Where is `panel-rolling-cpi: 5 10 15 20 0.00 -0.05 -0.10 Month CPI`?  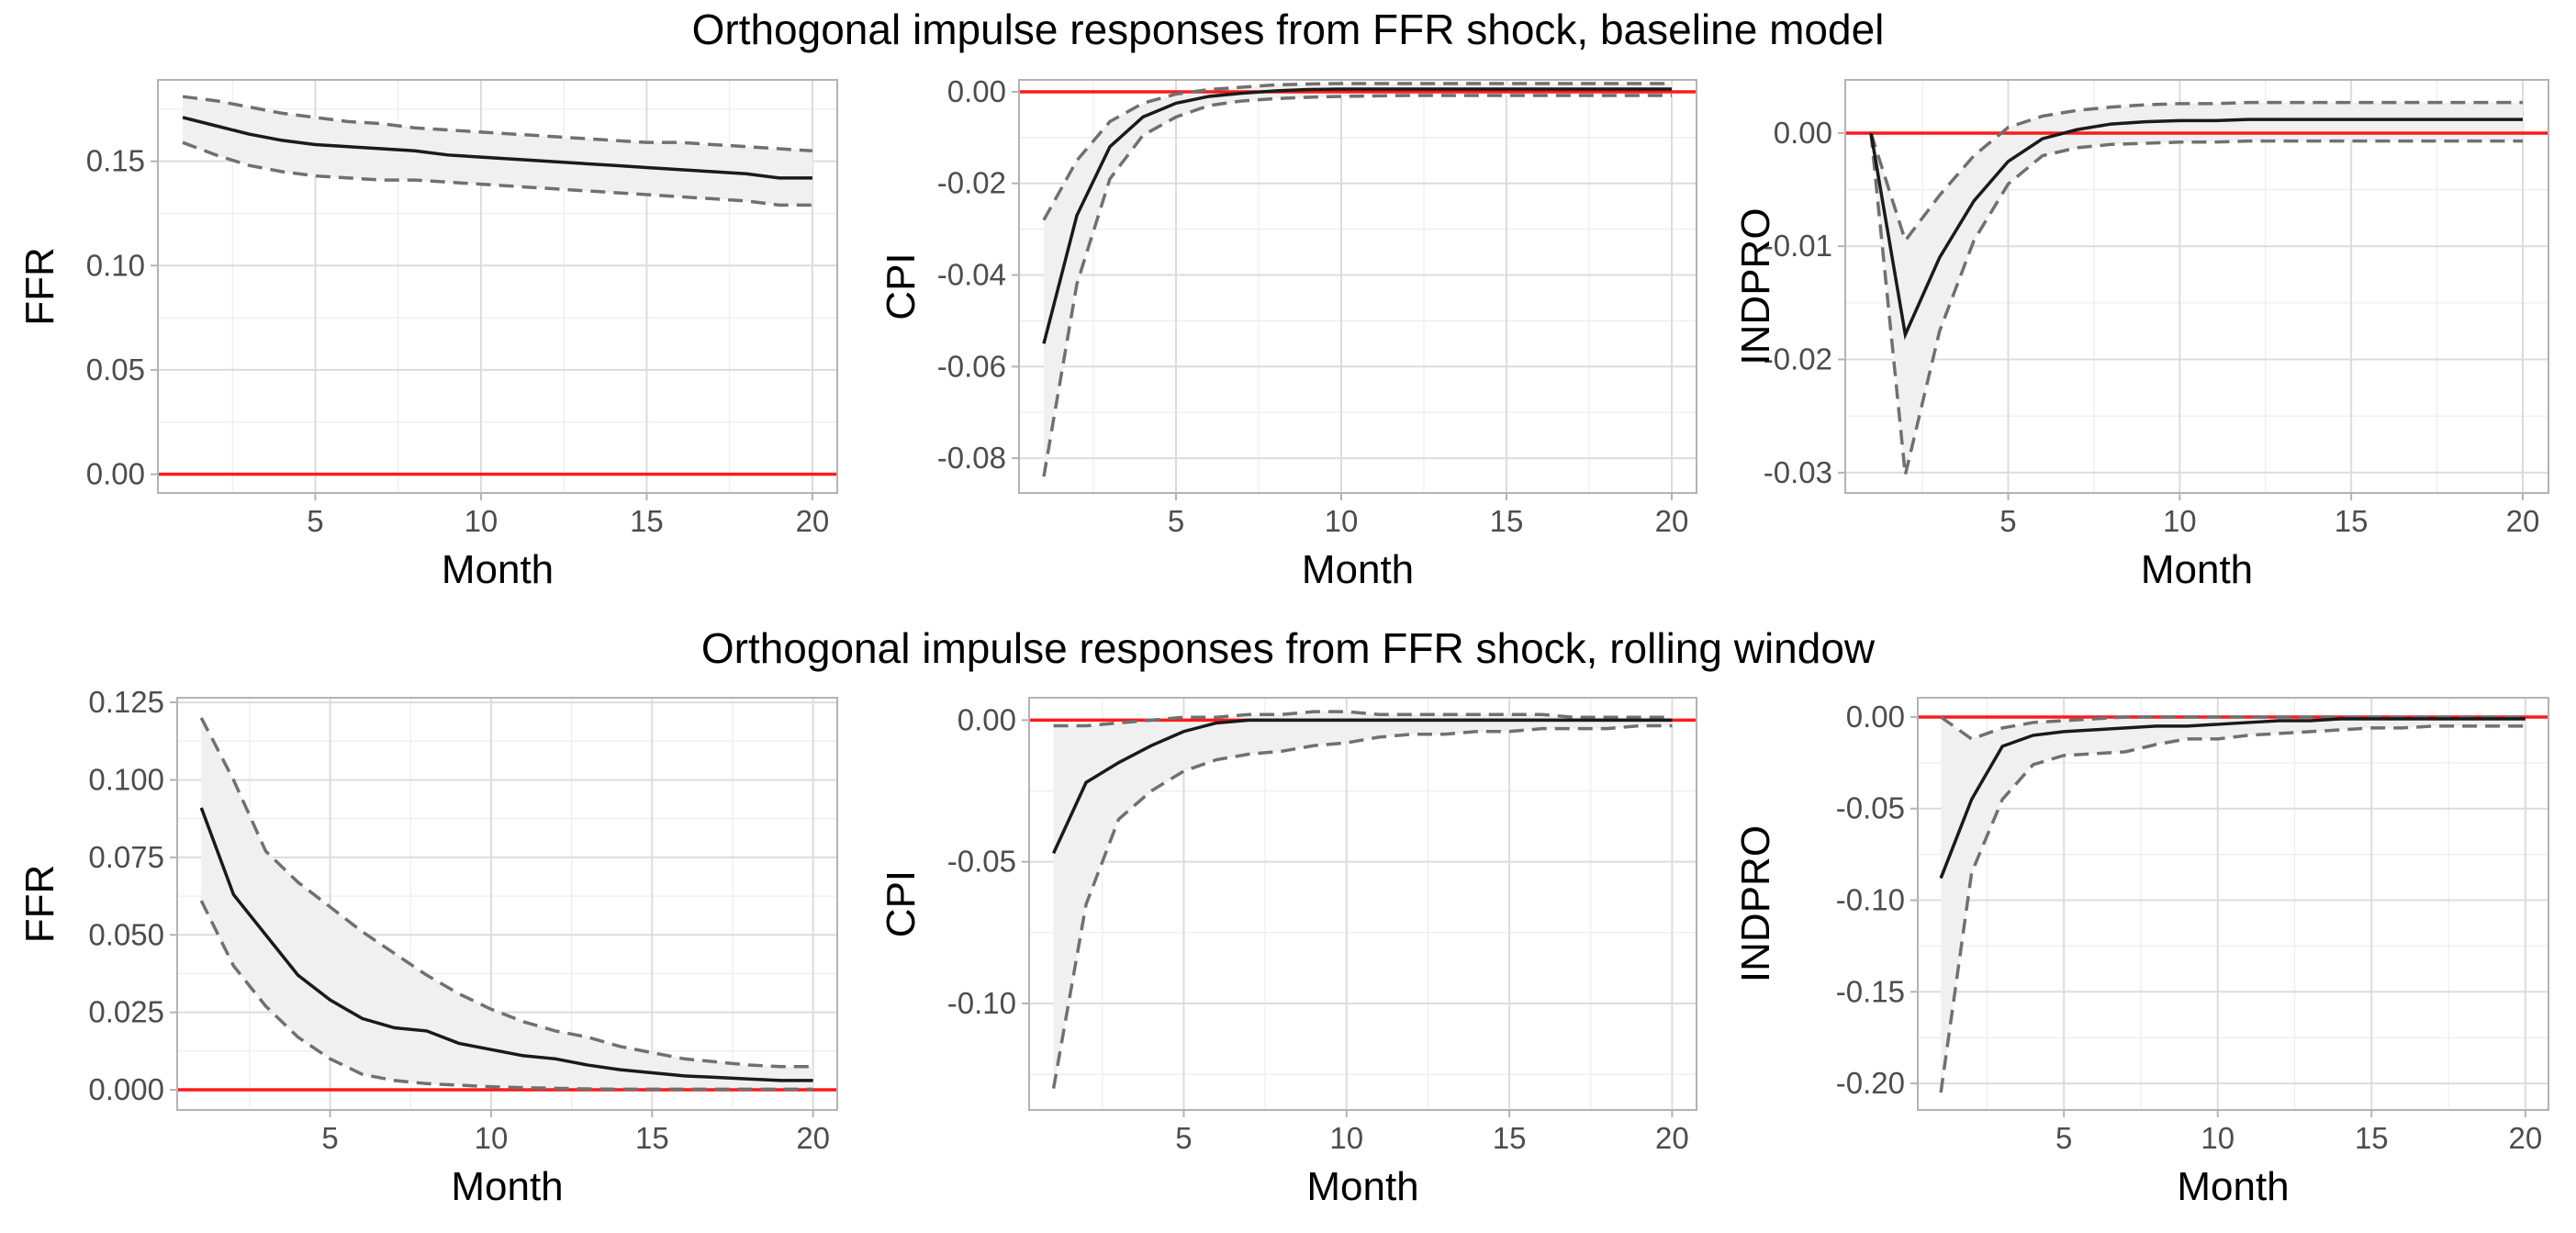
panel-rolling-cpi: 5 10 15 20 0.00 -0.05 -0.10 Month CPI is located at coordinates (1288, 953).